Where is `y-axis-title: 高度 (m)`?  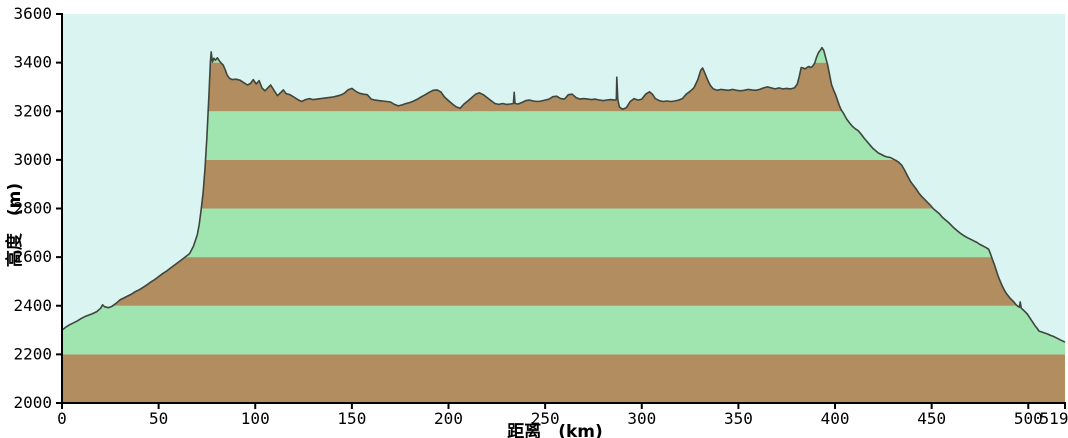 y-axis-title: 高度 (m) is located at coordinates (14, 225).